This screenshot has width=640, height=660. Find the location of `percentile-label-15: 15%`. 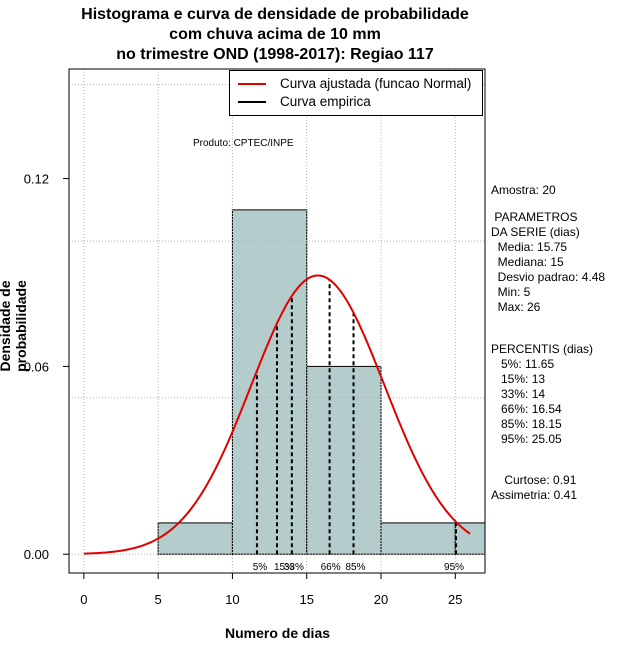

percentile-label-15: 15% is located at coordinates (284, 567).